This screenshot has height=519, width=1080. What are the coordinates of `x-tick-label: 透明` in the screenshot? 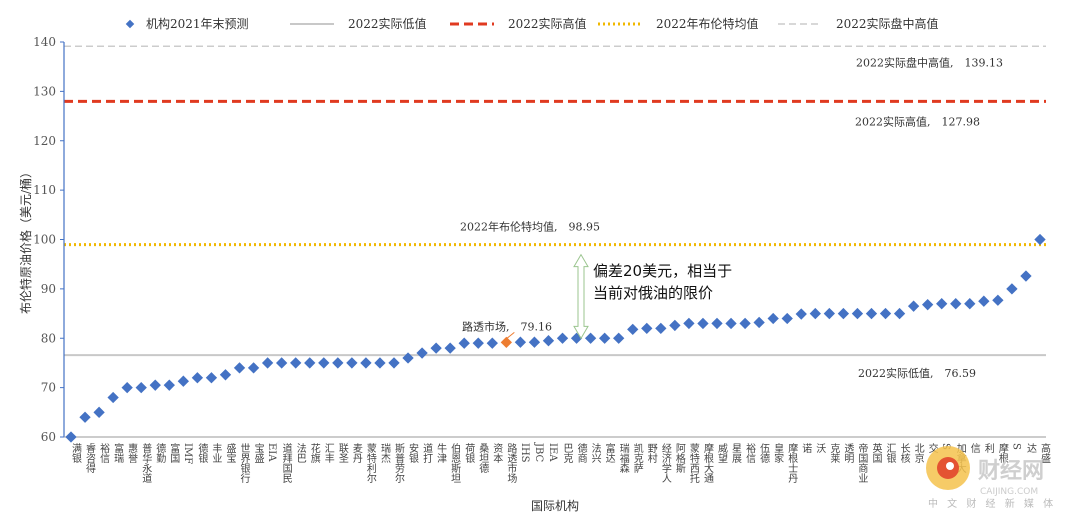 It's located at (848, 453).